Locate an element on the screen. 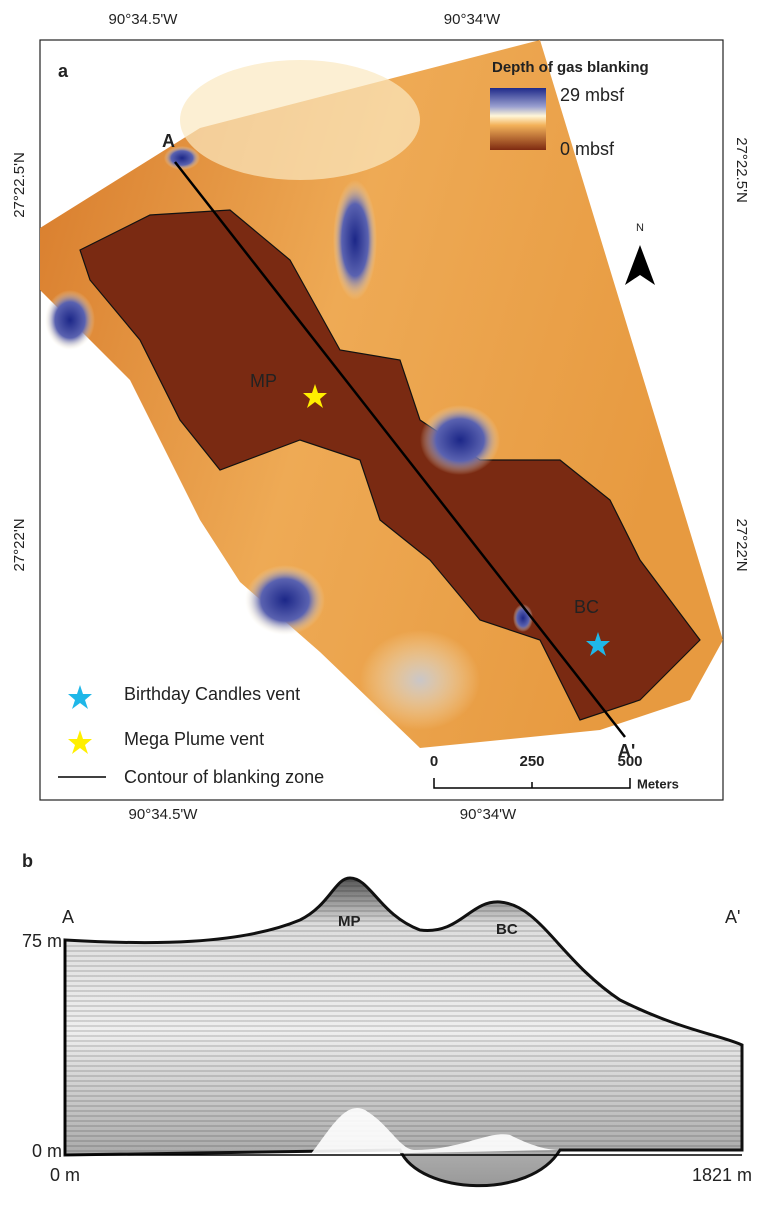 The width and height of the screenshot is (761, 1214). scale-unit: Meters is located at coordinates (658, 783).